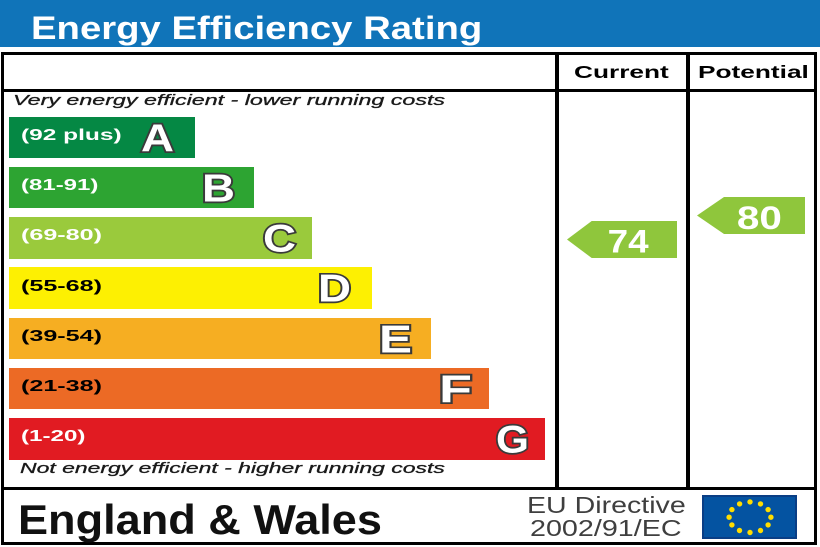 This screenshot has height=547, width=820. I want to click on svg-text: E, so click(395, 339).